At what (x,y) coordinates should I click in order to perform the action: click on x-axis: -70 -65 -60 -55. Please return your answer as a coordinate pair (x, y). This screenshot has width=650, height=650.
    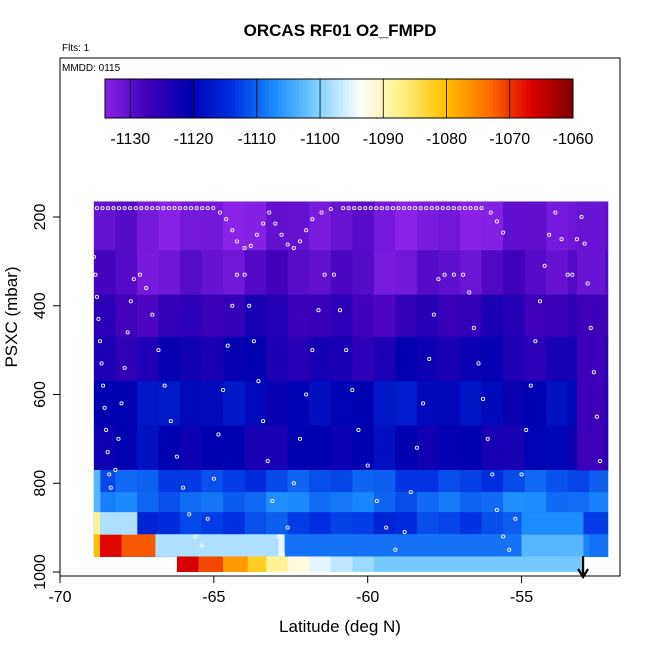
    Looking at the image, I should click on (290, 591).